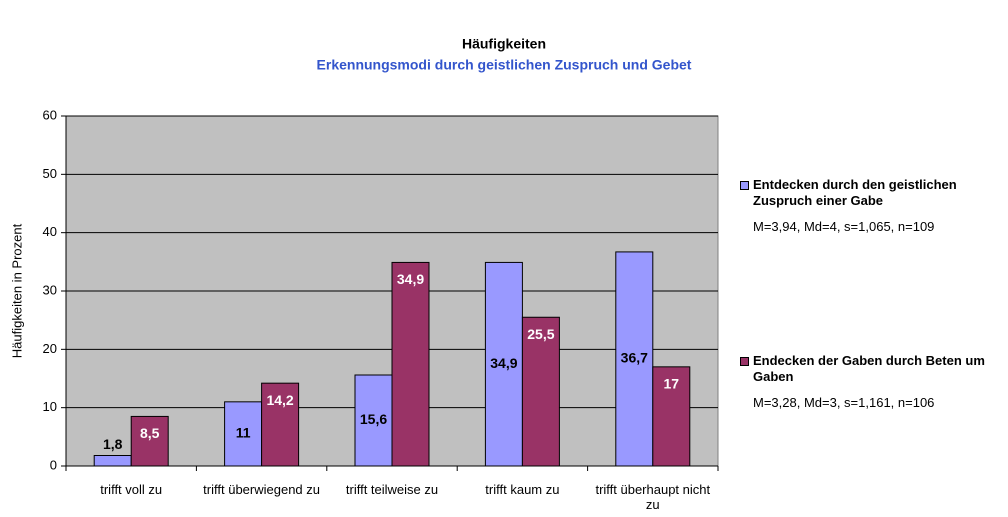 This screenshot has height=517, width=1008. What do you see at coordinates (113, 444) in the screenshot?
I see `value-label: 1,8` at bounding box center [113, 444].